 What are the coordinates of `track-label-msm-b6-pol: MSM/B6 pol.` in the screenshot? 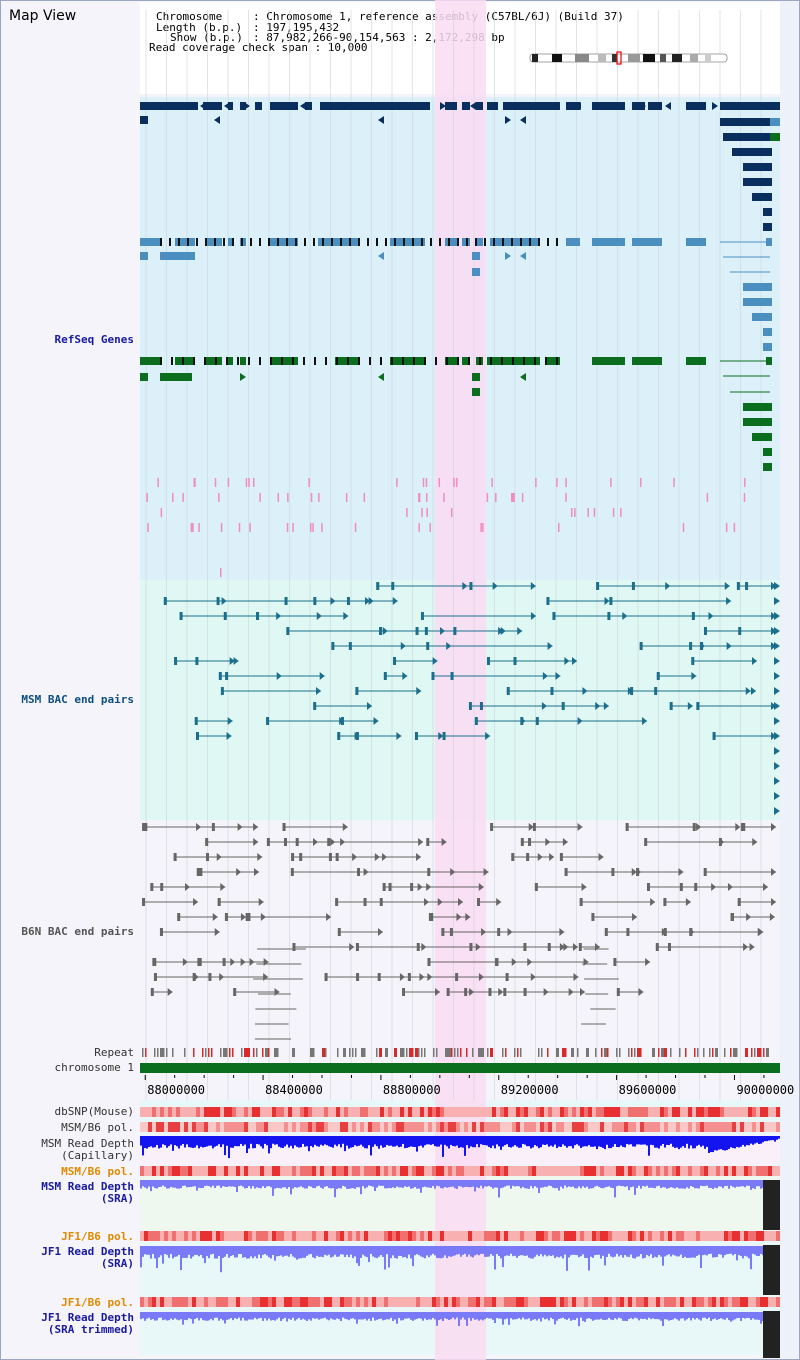 It's located at (97, 1127).